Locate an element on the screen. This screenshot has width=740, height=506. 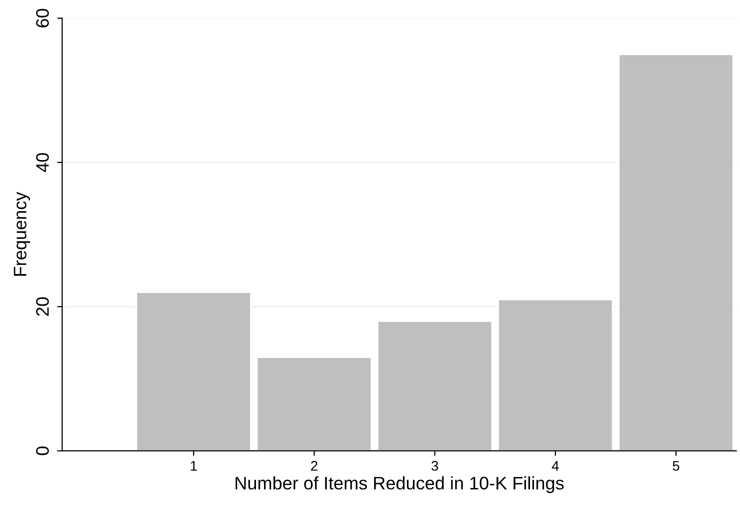
x-tick-label: 4 is located at coordinates (555, 466).